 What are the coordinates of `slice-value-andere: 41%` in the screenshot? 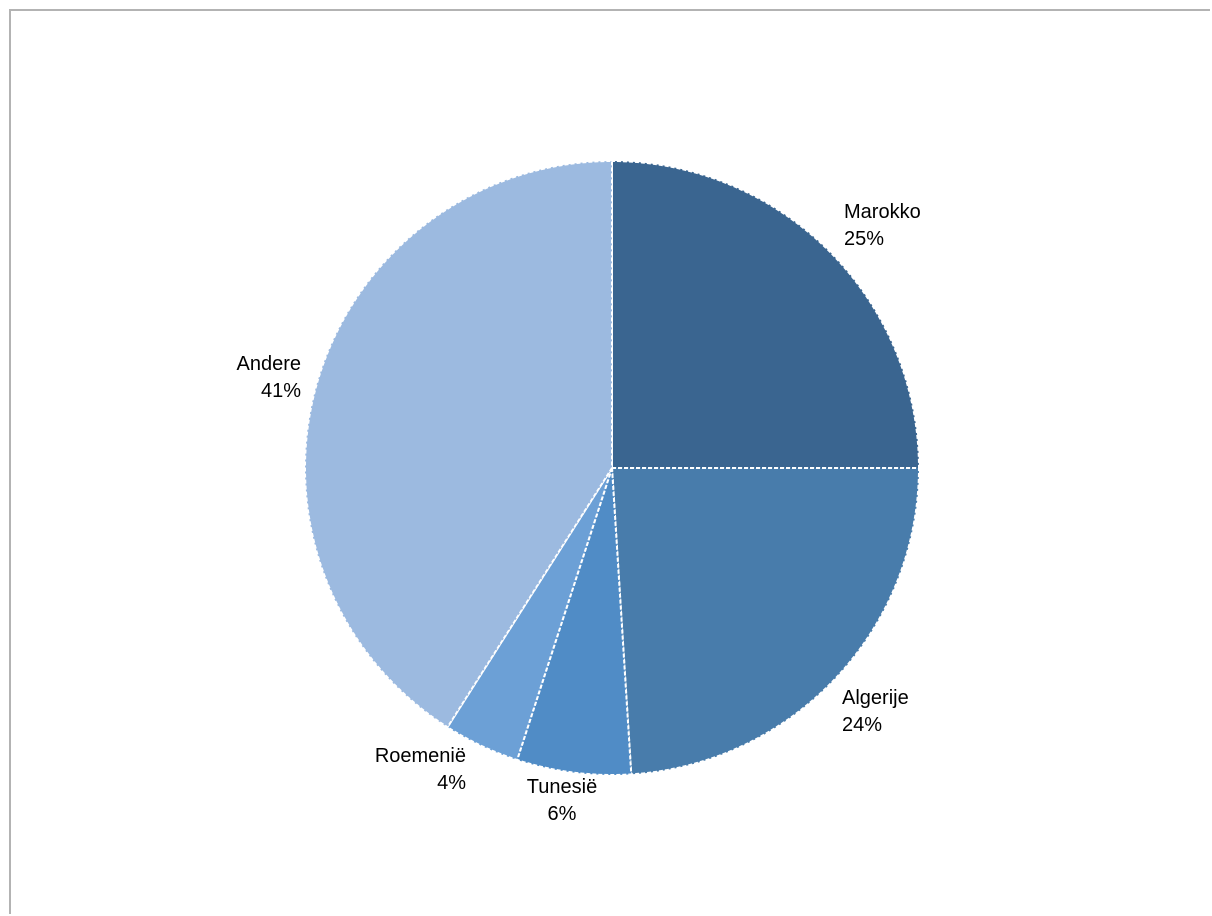 It's located at (281, 391).